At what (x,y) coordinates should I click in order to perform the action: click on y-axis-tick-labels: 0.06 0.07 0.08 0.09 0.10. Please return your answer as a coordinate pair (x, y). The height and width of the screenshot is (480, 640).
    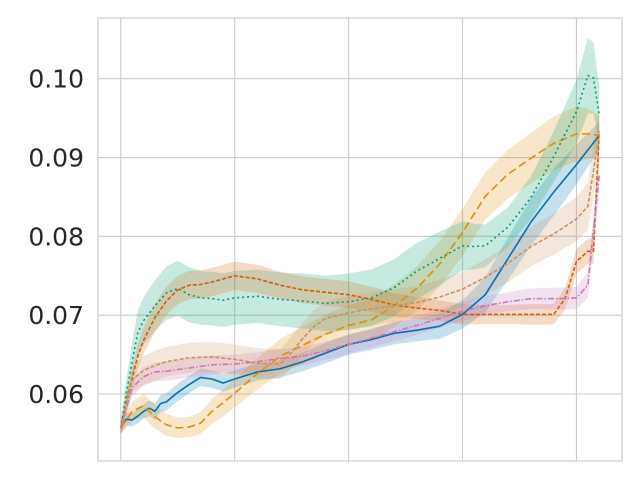
    Looking at the image, I should click on (56, 237).